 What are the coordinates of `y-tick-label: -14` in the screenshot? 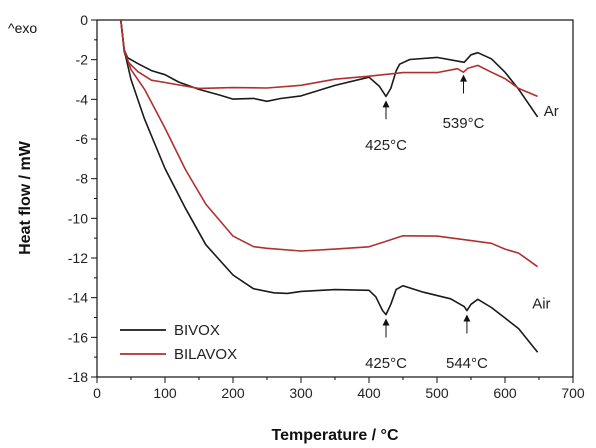 It's located at (78, 298).